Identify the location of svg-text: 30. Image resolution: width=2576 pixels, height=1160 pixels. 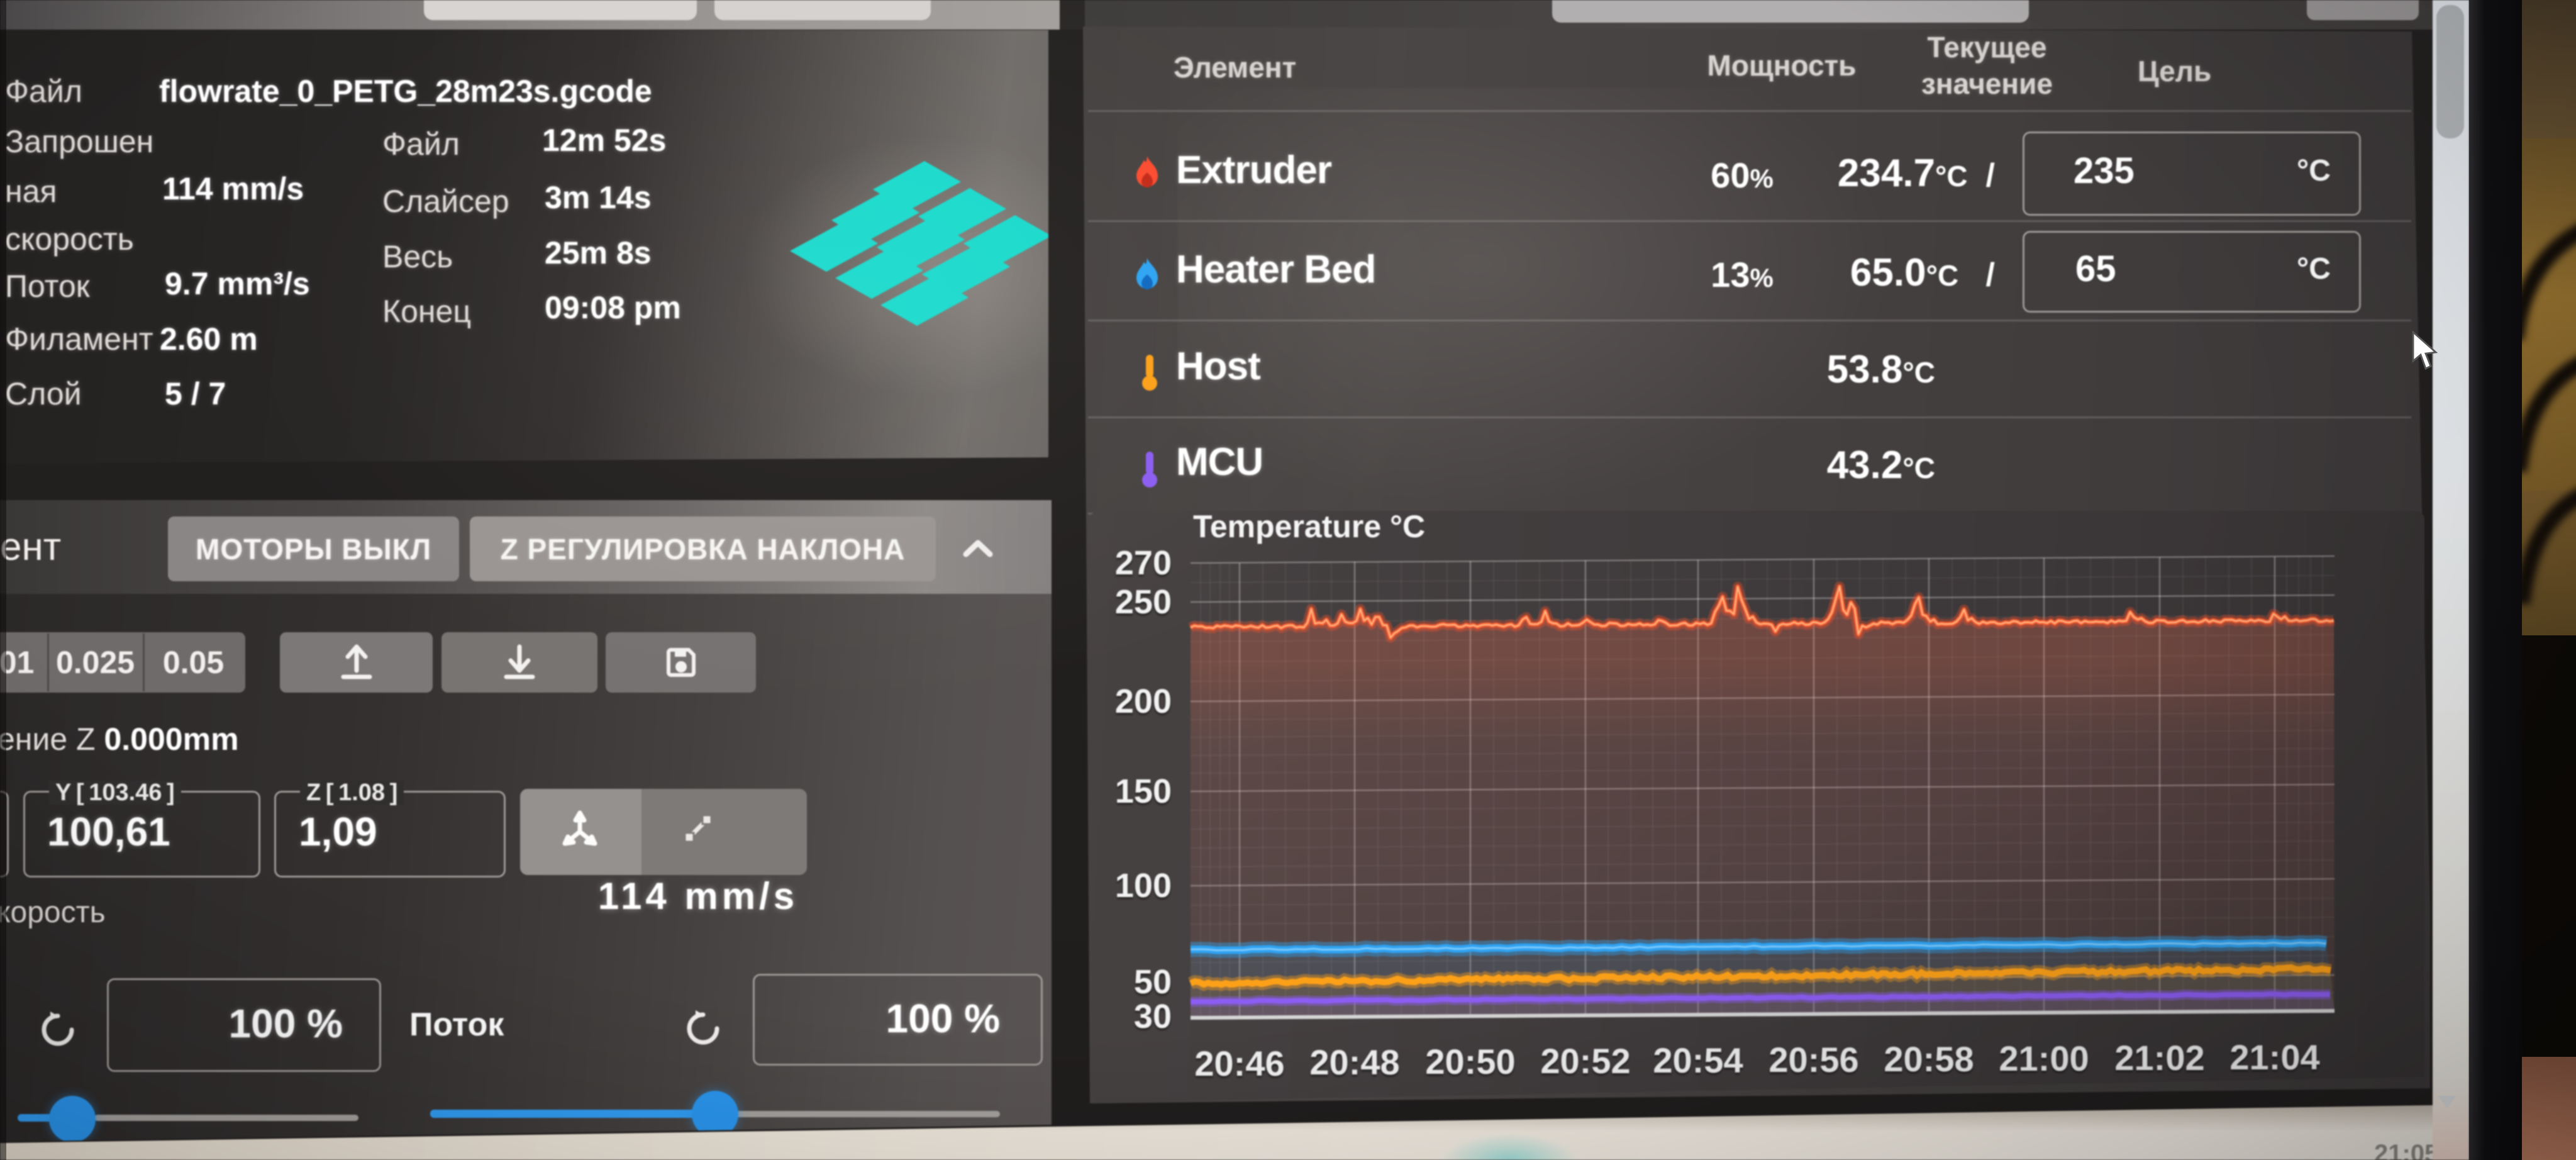
(1153, 1016).